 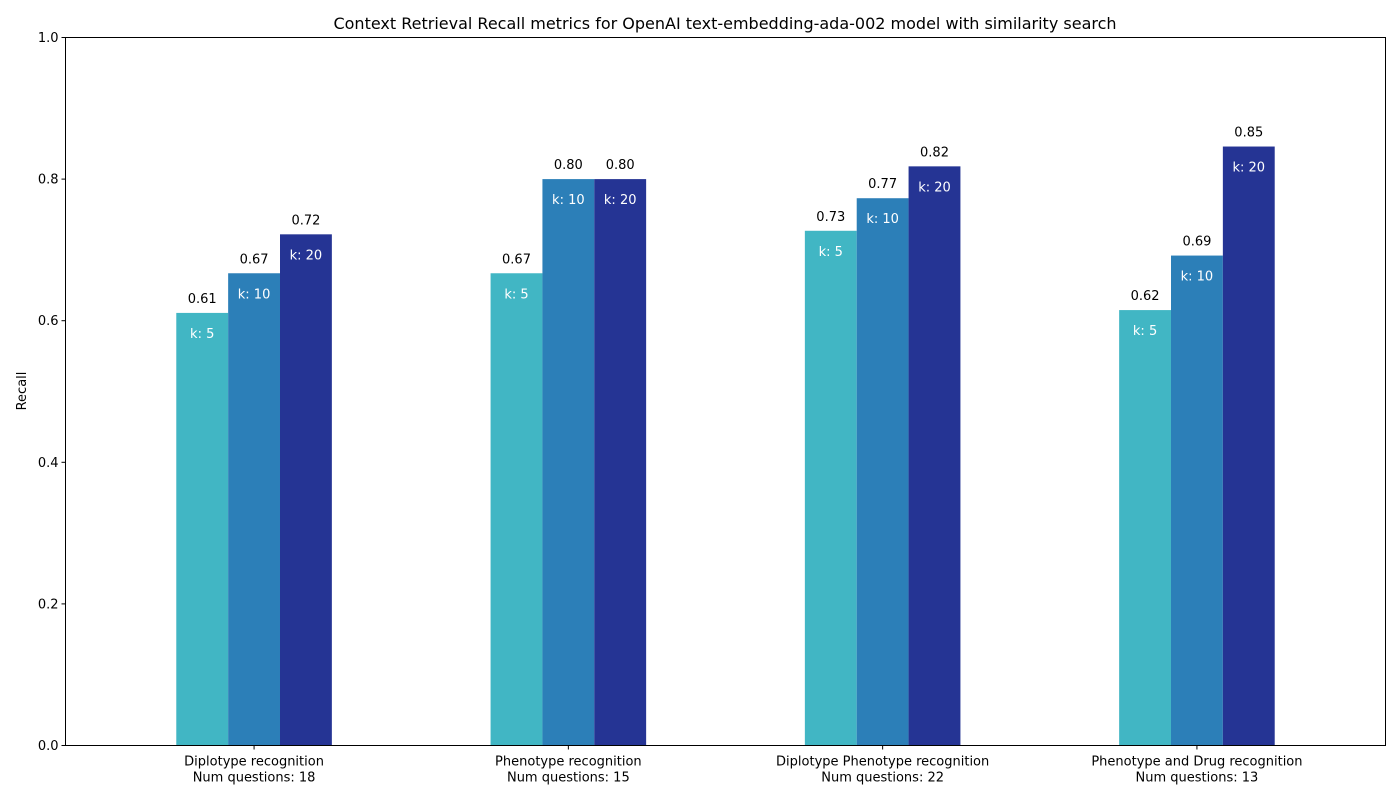 What do you see at coordinates (882, 778) in the screenshot?
I see `x-tick-sublabel: Num questions: 22` at bounding box center [882, 778].